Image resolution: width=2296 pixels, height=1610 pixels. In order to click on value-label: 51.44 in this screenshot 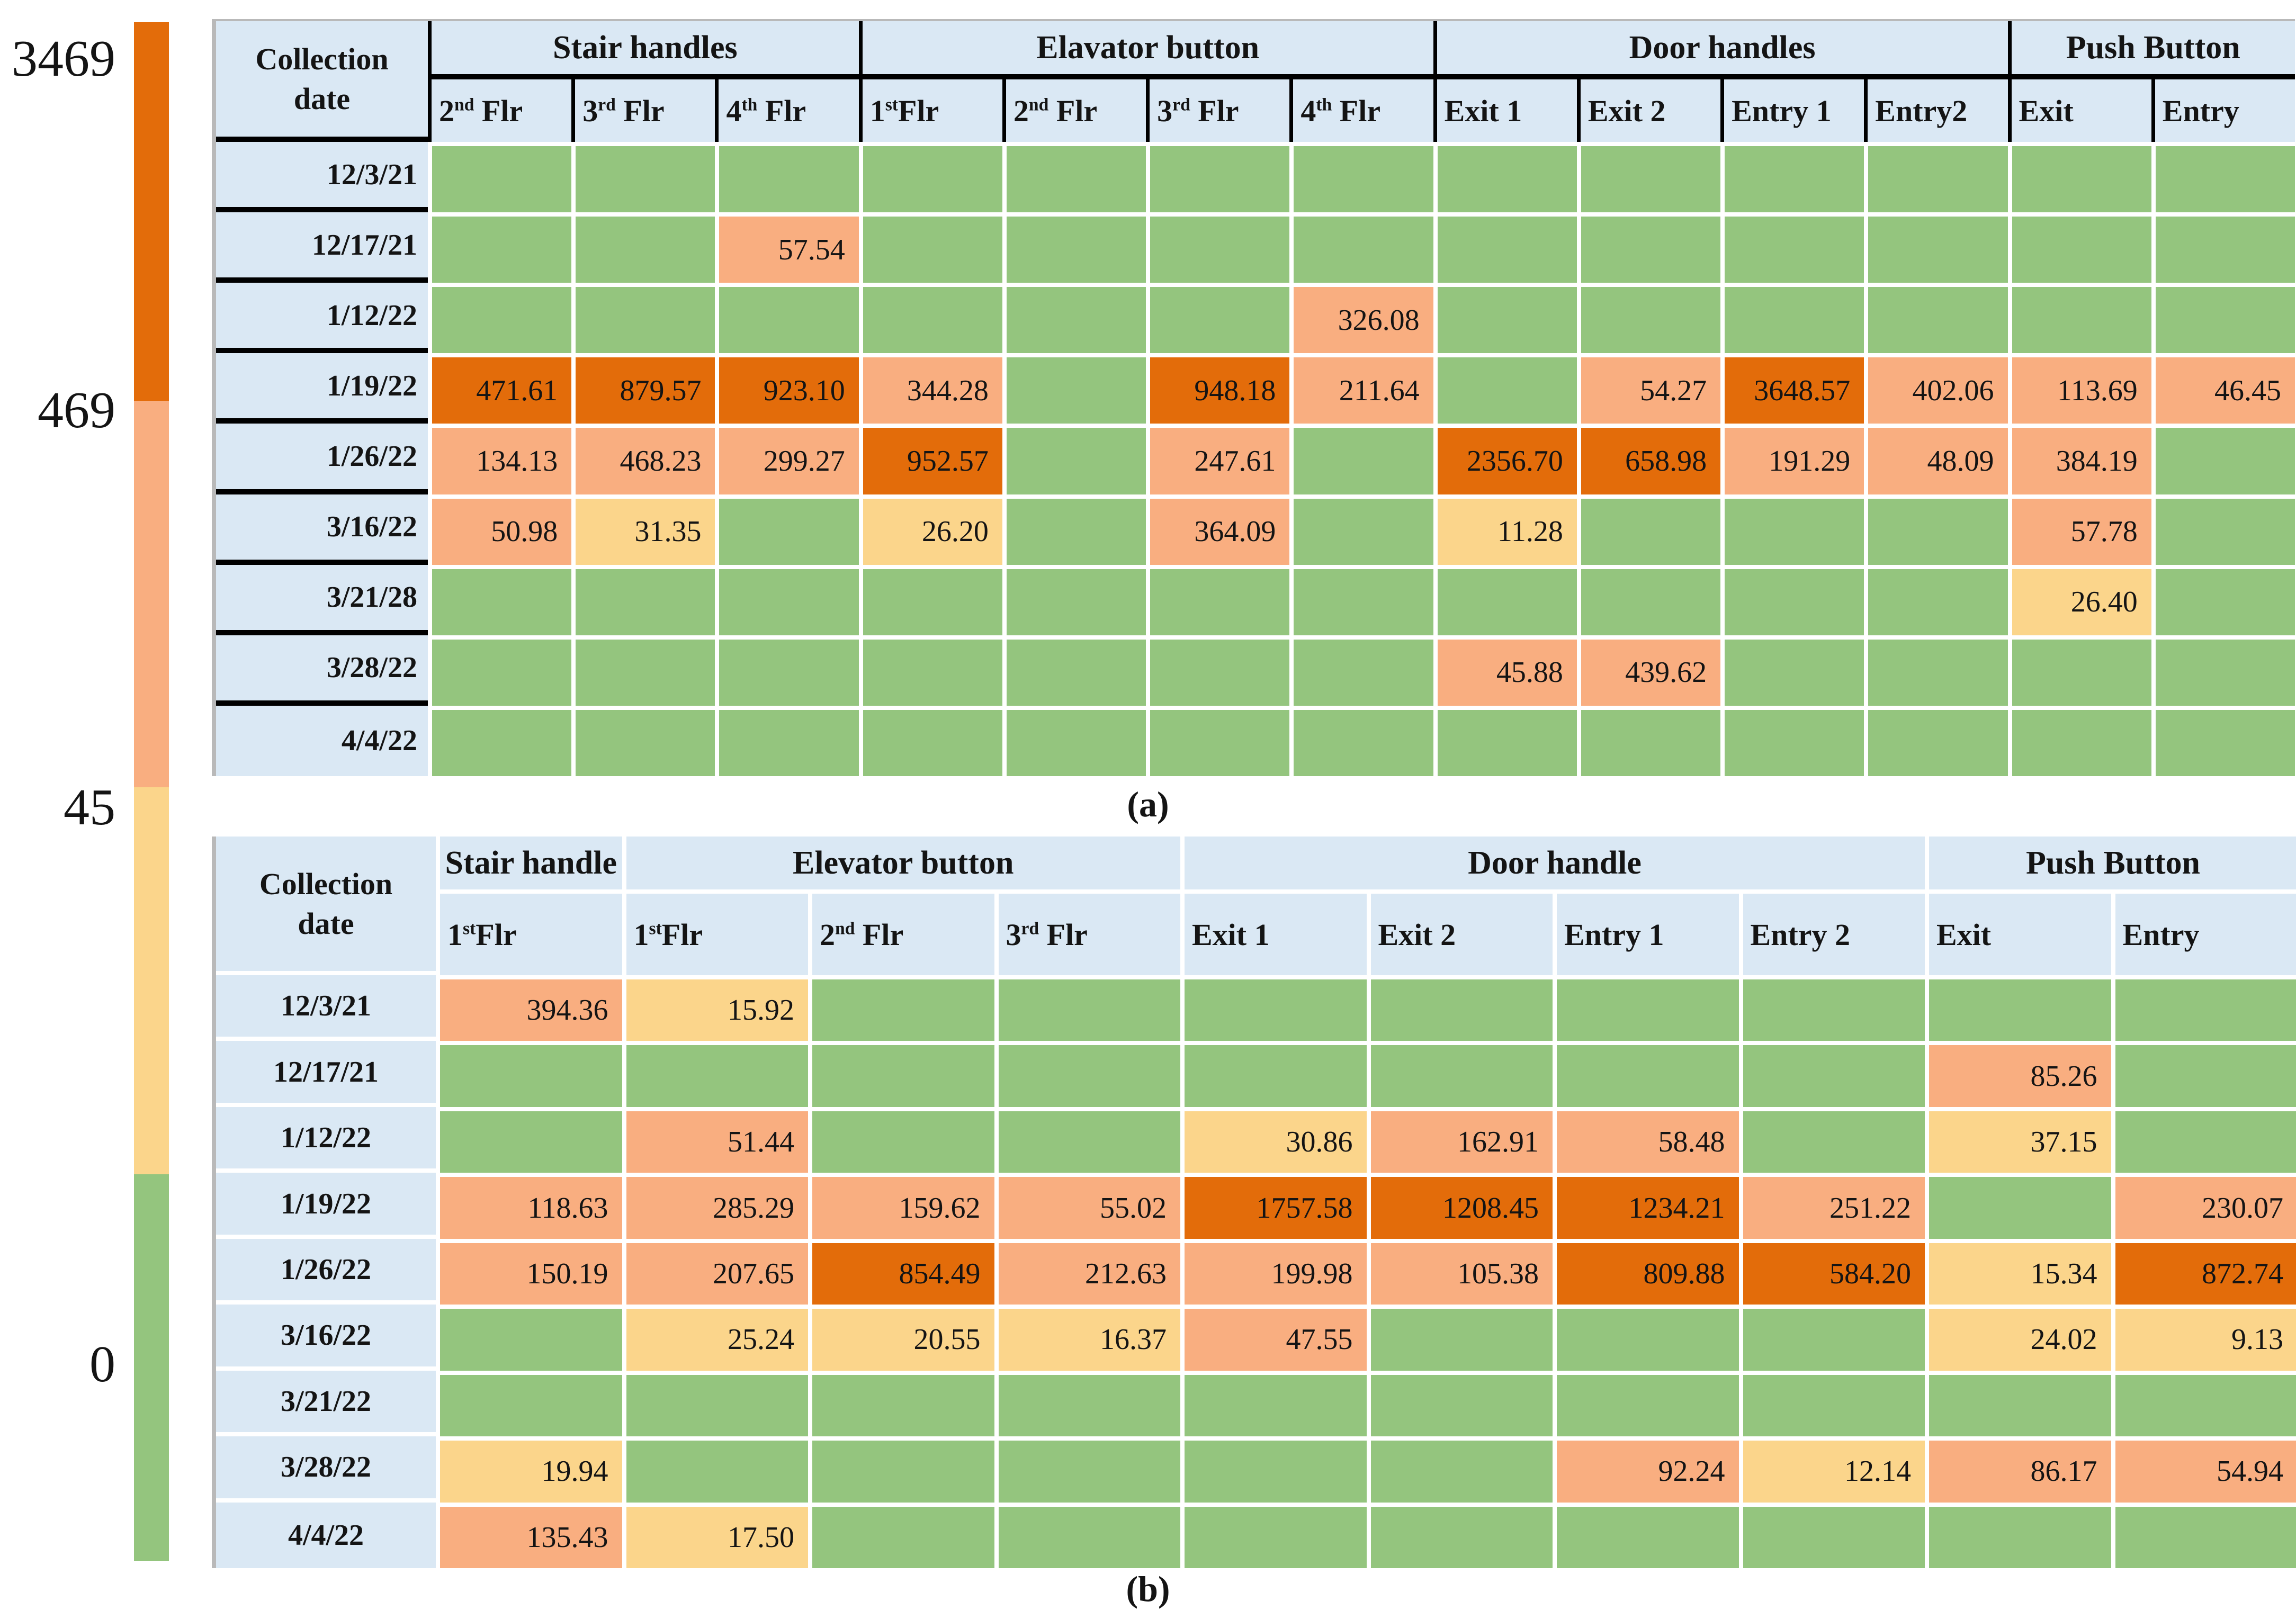, I will do `click(761, 1142)`.